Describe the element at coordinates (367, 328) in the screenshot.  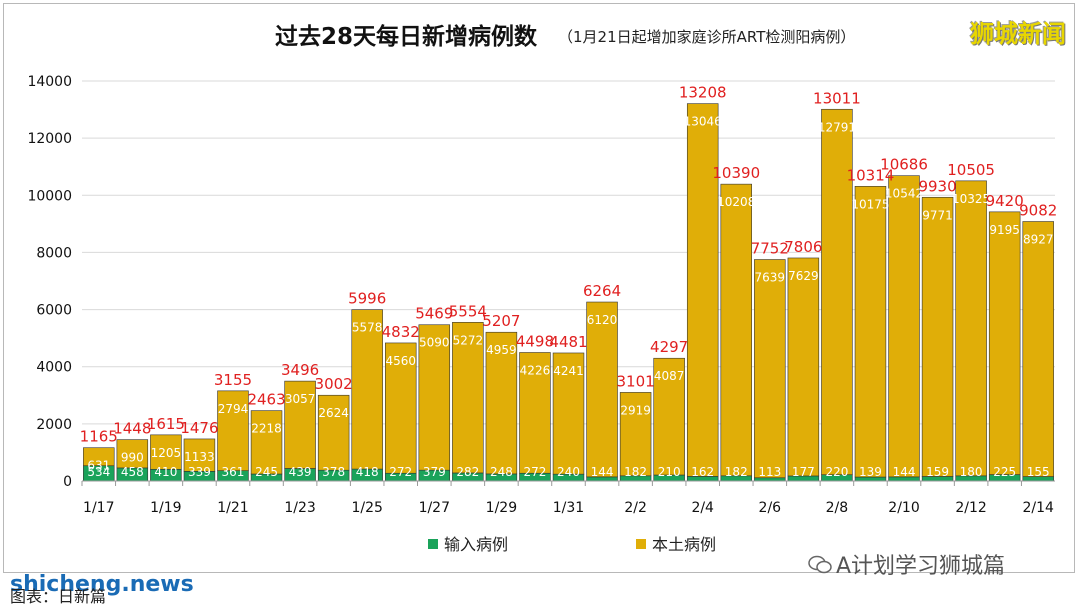
I see `data-label-local: 5578` at that location.